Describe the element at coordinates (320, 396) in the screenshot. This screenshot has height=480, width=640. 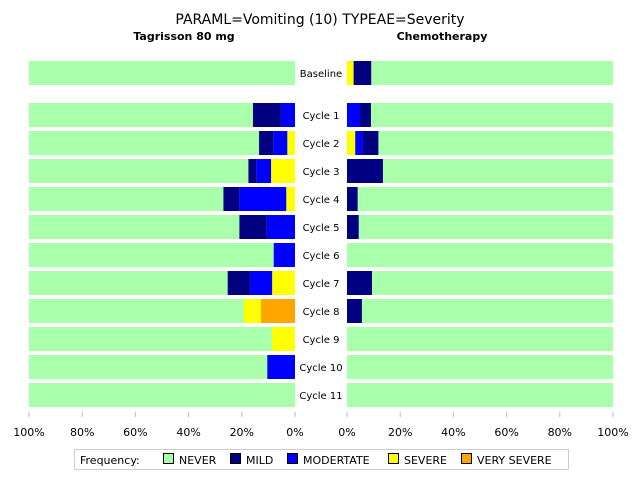
I see `category-label: Cycle 11` at that location.